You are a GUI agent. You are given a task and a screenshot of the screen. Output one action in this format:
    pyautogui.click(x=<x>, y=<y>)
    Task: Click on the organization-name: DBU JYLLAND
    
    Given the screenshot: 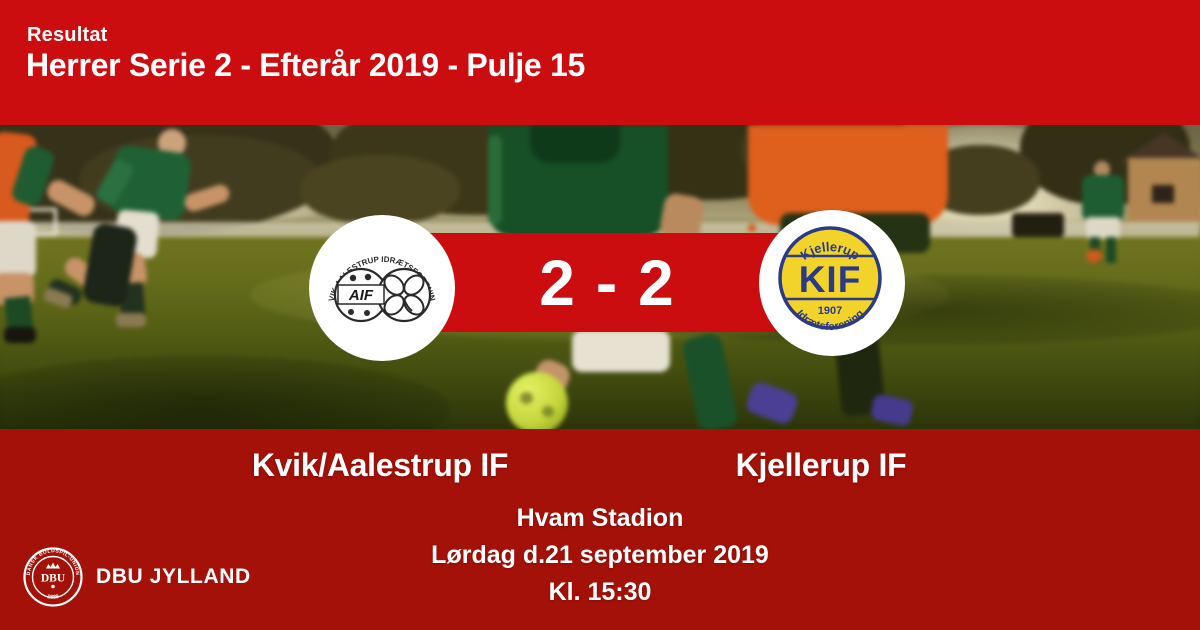 What is the action you would take?
    pyautogui.click(x=173, y=576)
    